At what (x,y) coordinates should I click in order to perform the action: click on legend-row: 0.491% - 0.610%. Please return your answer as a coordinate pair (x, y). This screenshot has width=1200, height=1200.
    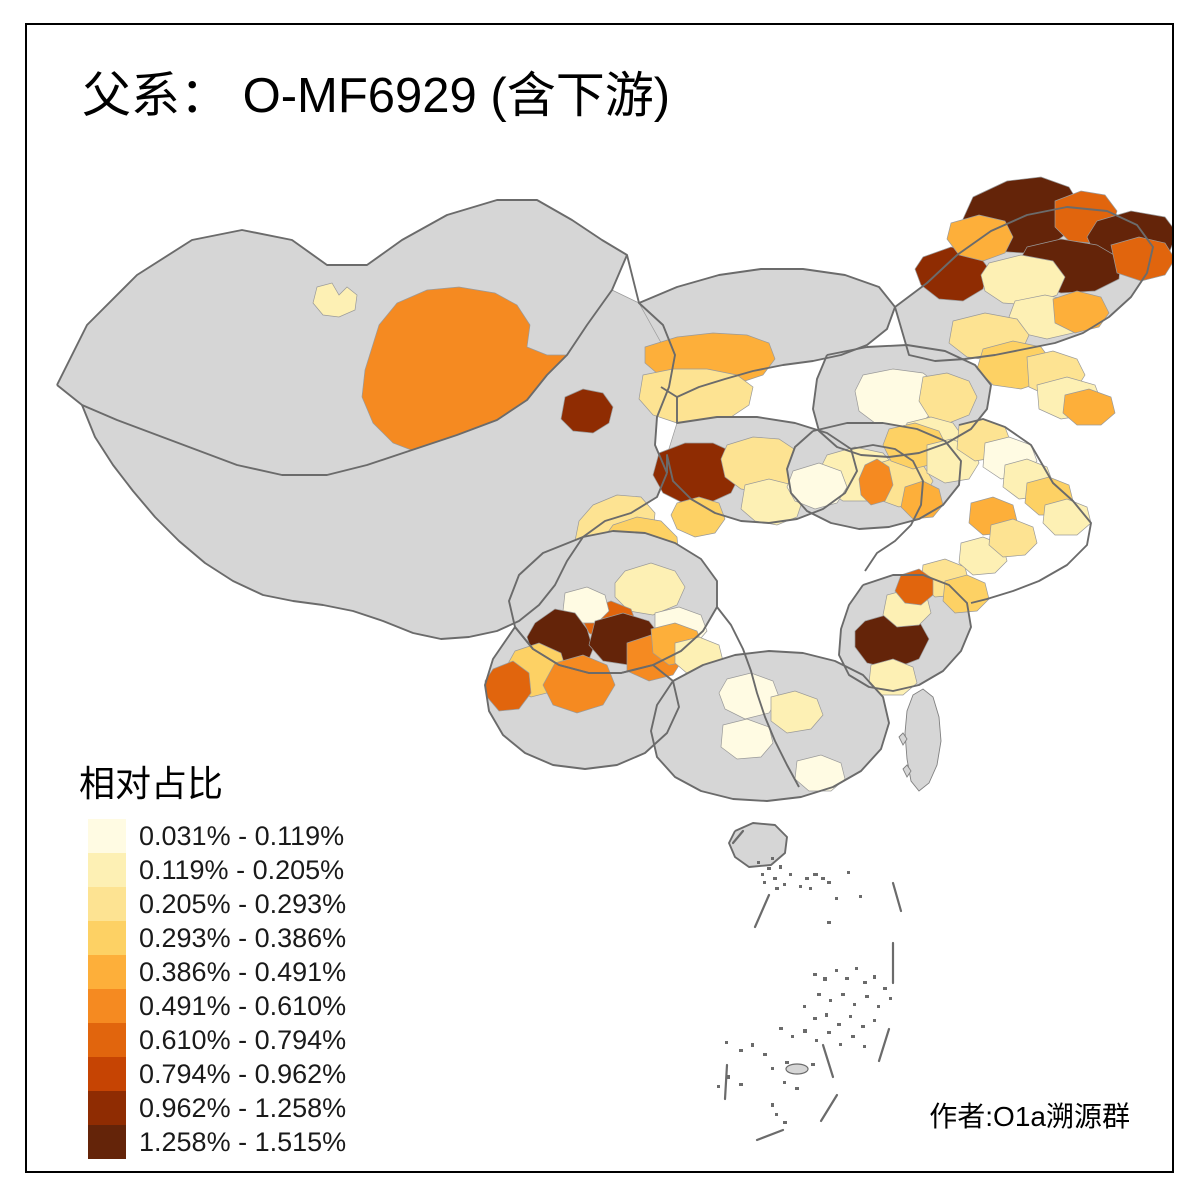
    Looking at the image, I should click on (237, 1006).